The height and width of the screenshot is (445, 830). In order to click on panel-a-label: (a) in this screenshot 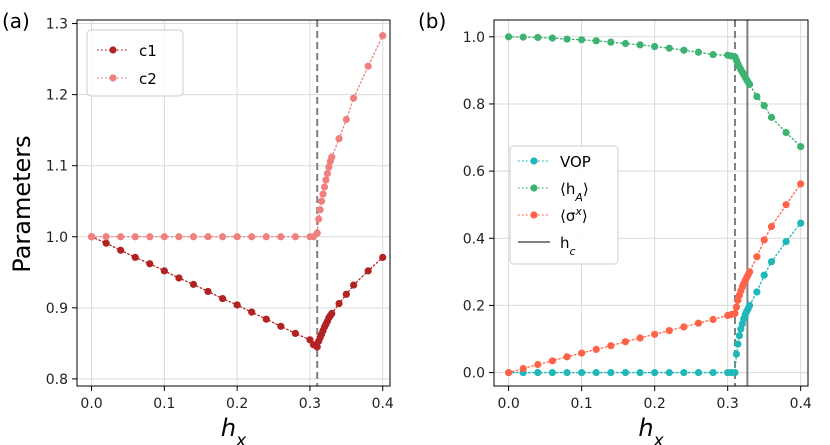, I will do `click(16, 21)`.